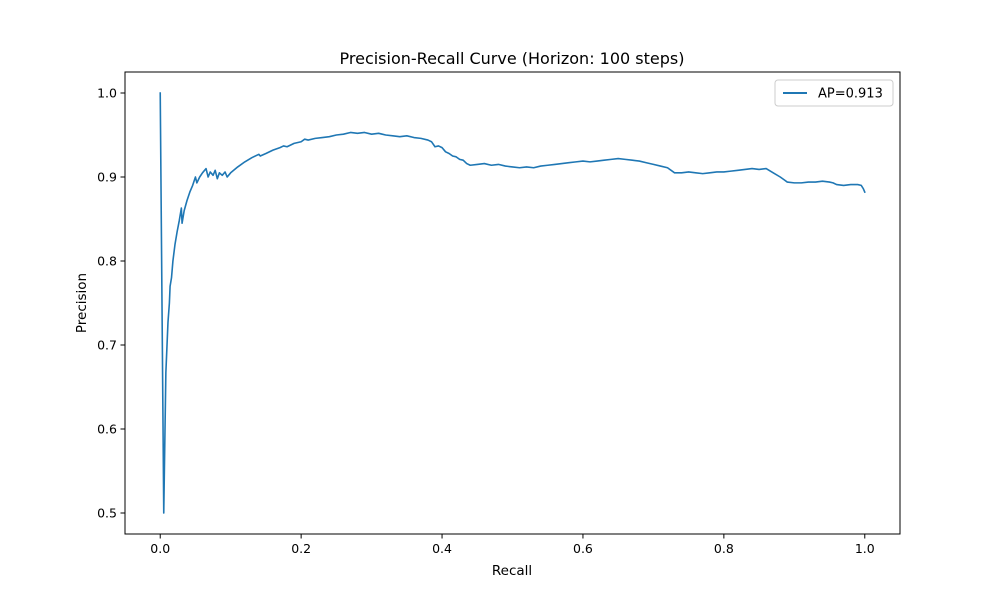 The image size is (1000, 600). Describe the element at coordinates (160, 548) in the screenshot. I see `x-tick-label: 0.0` at that location.